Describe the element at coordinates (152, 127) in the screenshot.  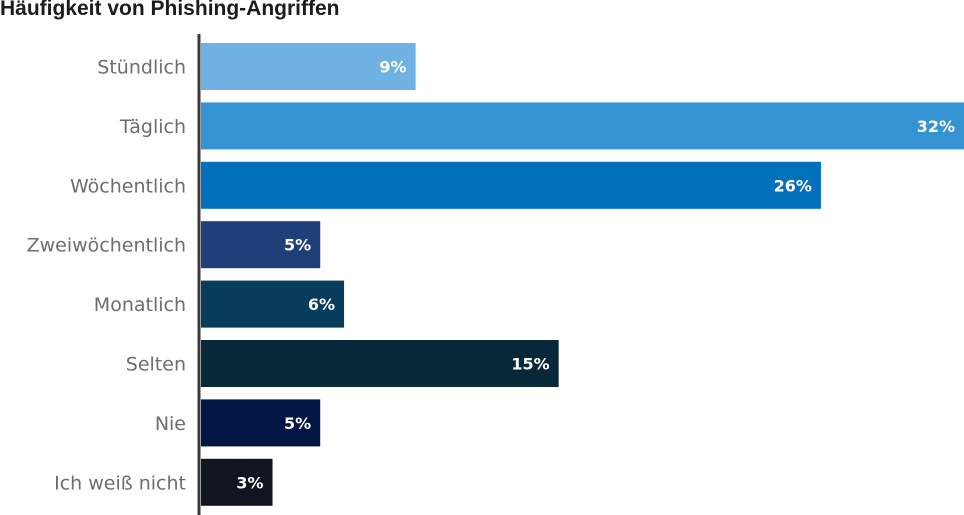
I see `category-label: Täglich` at that location.